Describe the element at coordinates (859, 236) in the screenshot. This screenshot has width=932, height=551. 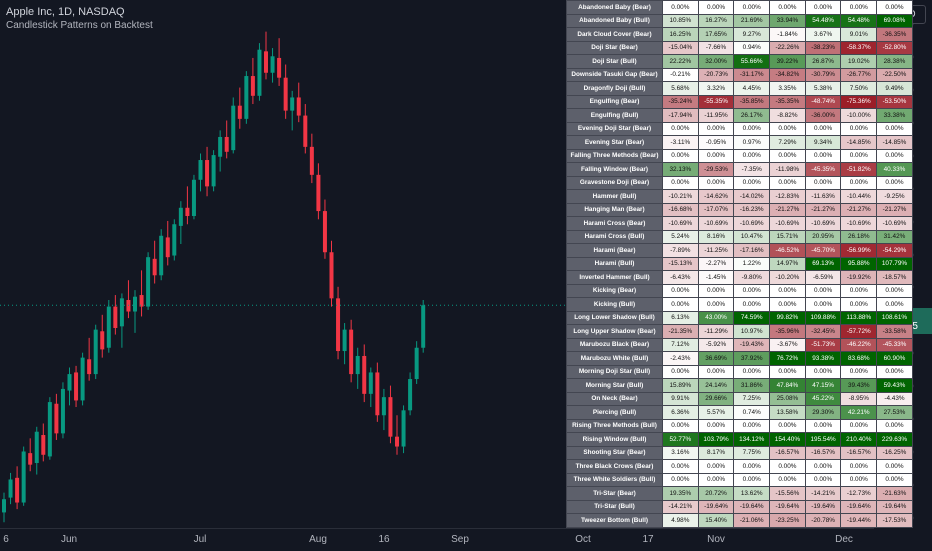
I see `return-cell: 26.18%` at that location.